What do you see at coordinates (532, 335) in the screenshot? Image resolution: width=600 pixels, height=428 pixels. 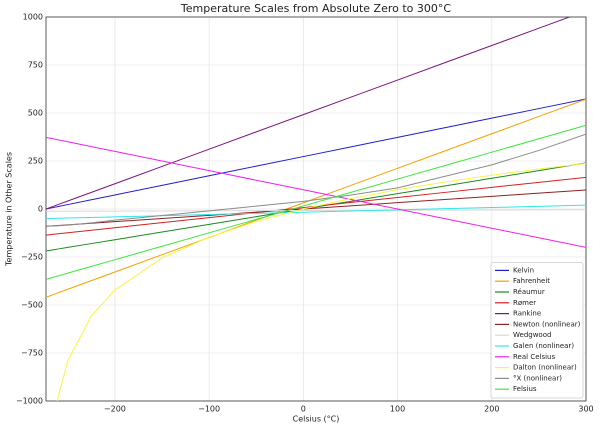 I see `legend-label: Wedgwood` at bounding box center [532, 335].